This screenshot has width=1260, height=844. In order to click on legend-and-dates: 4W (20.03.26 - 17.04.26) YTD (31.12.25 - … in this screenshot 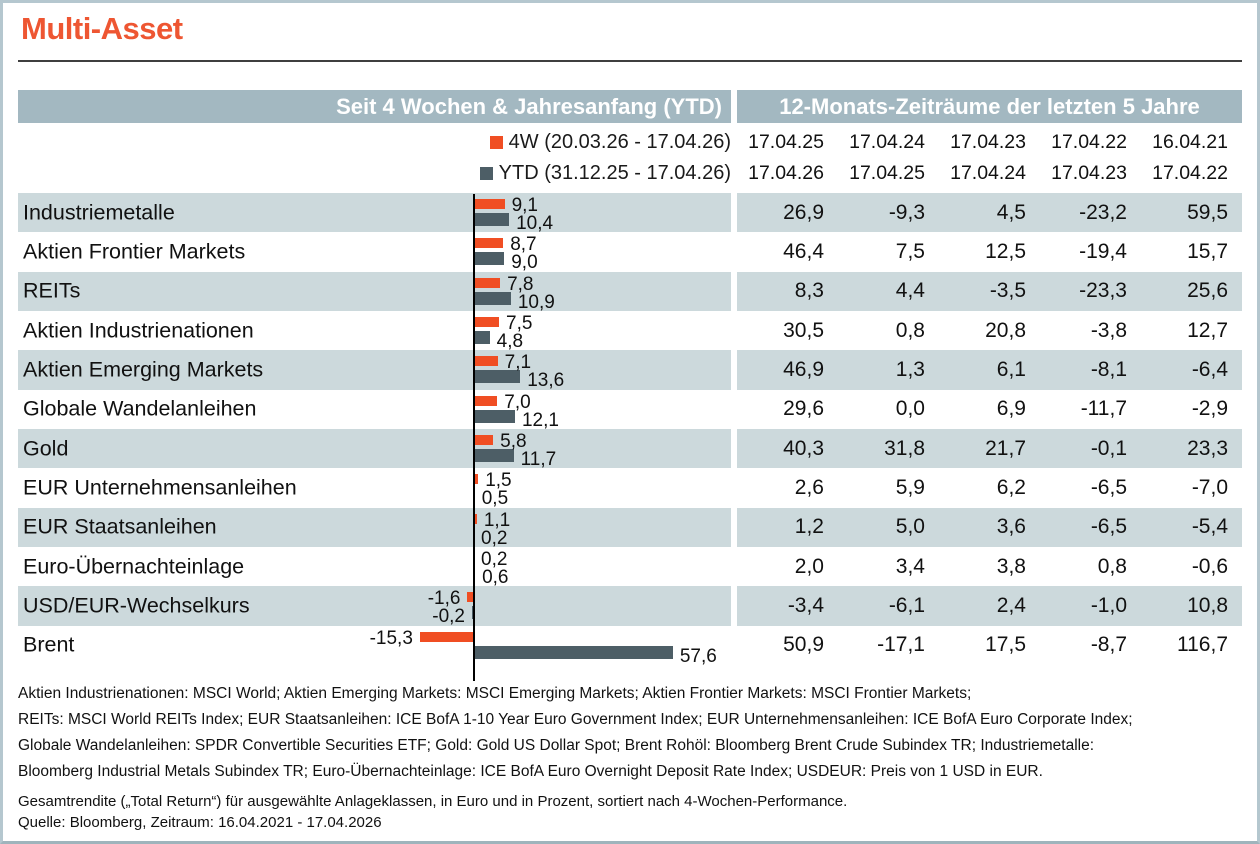, I will do `click(630, 158)`.